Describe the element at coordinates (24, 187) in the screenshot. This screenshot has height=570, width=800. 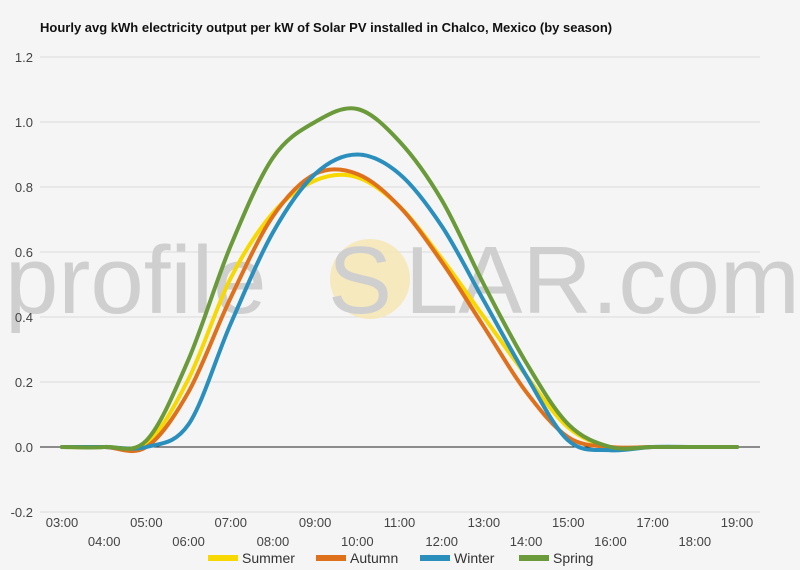
I see `y-tick-label: 0.8` at that location.